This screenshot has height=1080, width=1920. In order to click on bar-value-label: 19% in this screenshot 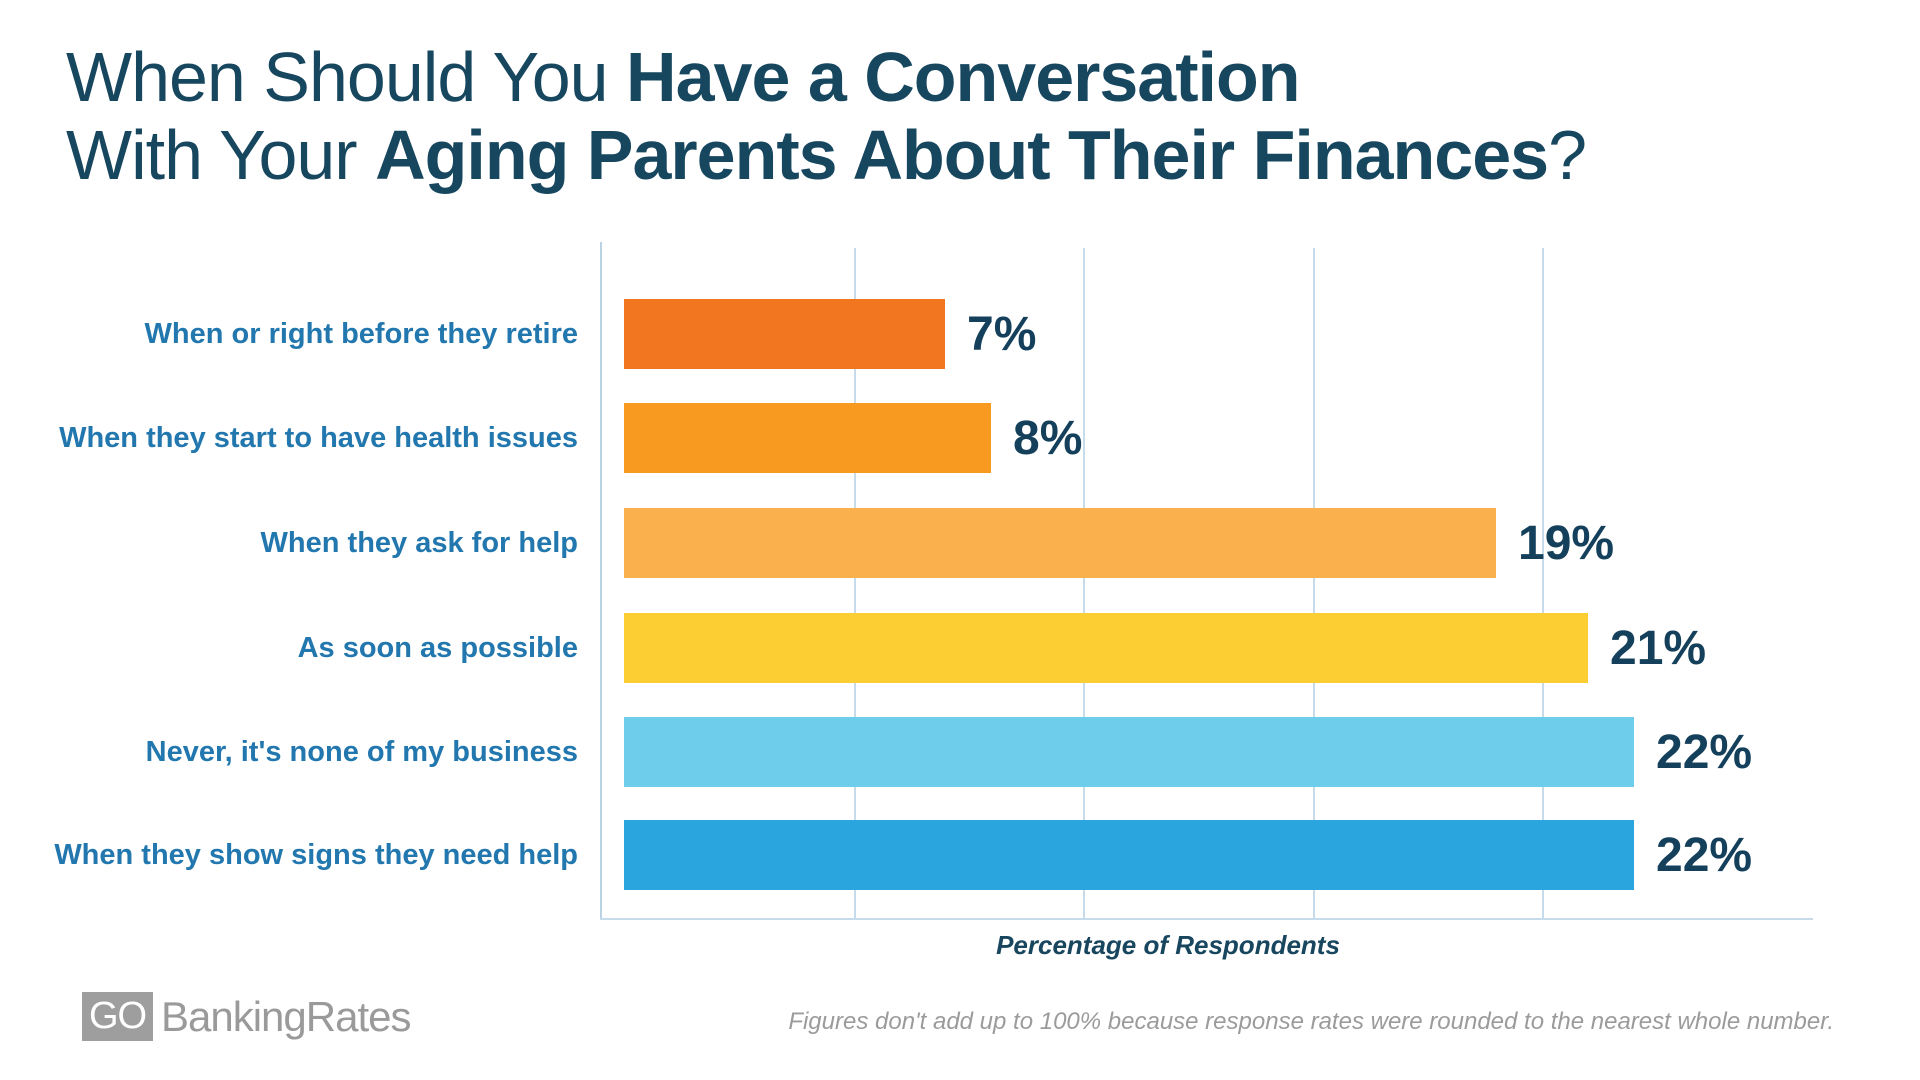, I will do `click(1566, 543)`.